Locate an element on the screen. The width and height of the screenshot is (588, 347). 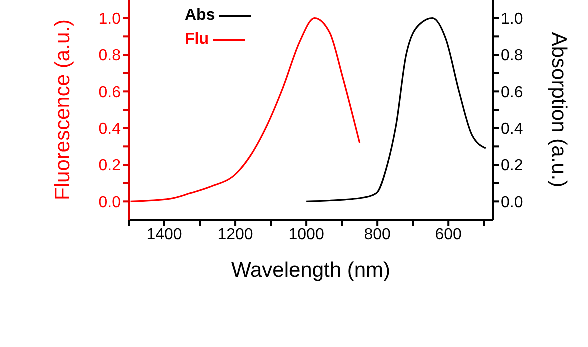
y2-tick-label: 1.0 is located at coordinates (512, 19).